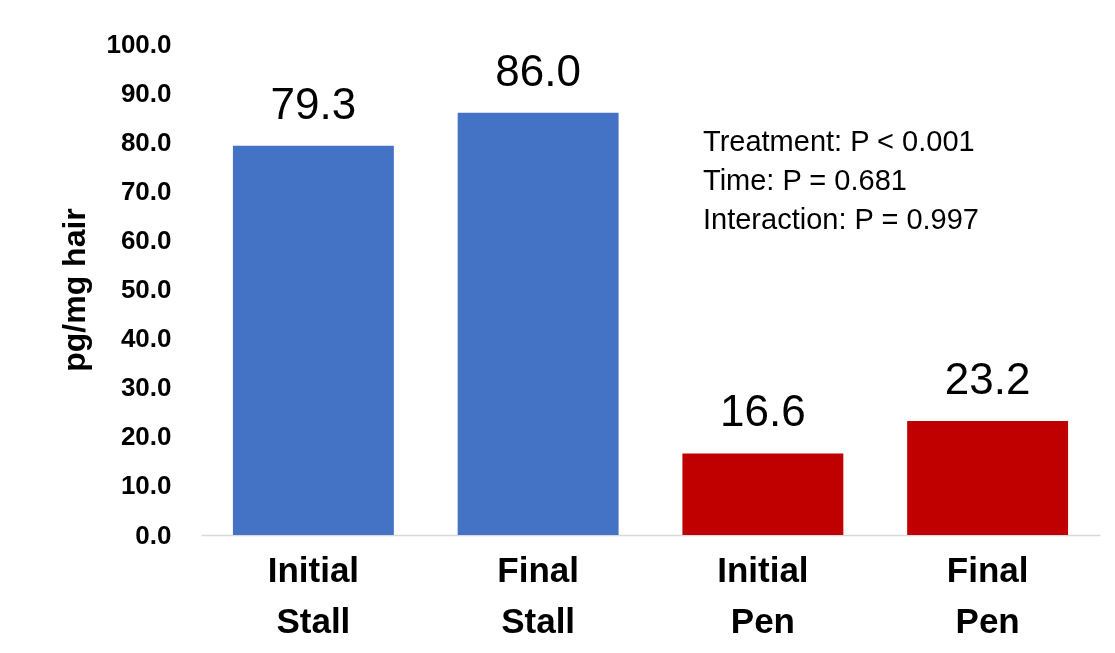 The height and width of the screenshot is (653, 1115). I want to click on x-tick-label: Initial Pen, so click(763, 594).